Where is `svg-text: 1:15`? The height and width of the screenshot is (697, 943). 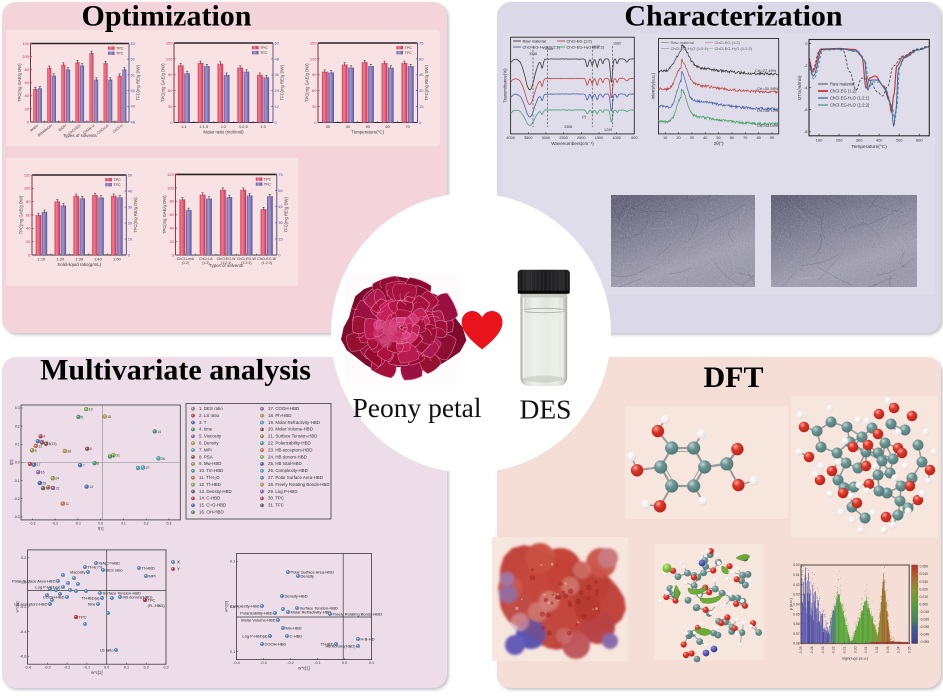 svg-text: 1:15 is located at coordinates (42, 259).